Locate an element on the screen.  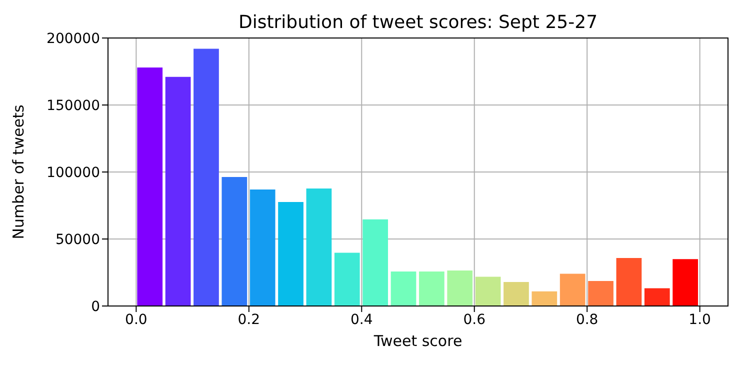
x-tick-label: 0.8 is located at coordinates (587, 320).